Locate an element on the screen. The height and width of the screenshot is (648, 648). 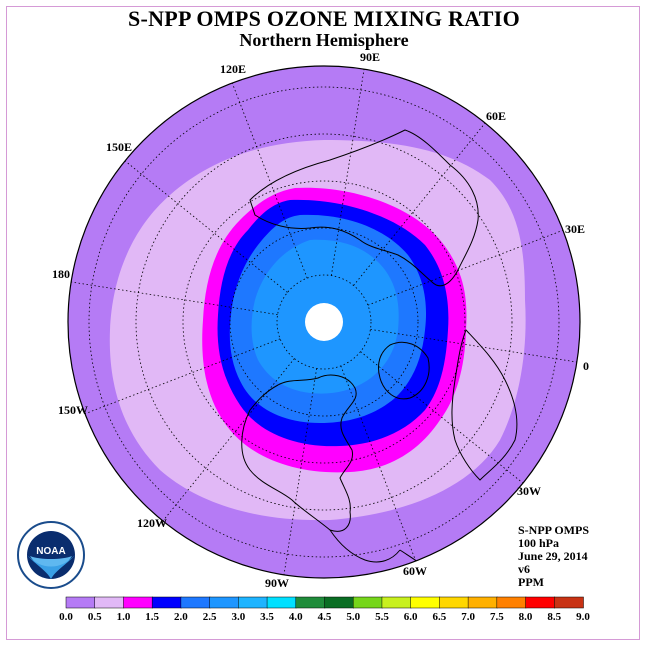
map-subtitle: Northern Hemisphere is located at coordinates (324, 40).